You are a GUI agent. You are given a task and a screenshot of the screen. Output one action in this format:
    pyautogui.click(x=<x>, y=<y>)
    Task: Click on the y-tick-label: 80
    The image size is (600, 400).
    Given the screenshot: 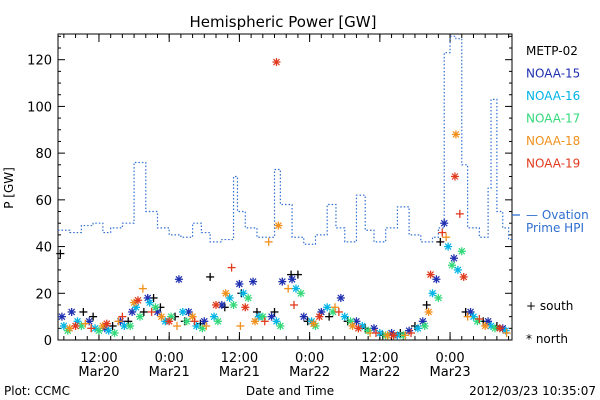 What is the action you would take?
    pyautogui.click(x=43, y=154)
    